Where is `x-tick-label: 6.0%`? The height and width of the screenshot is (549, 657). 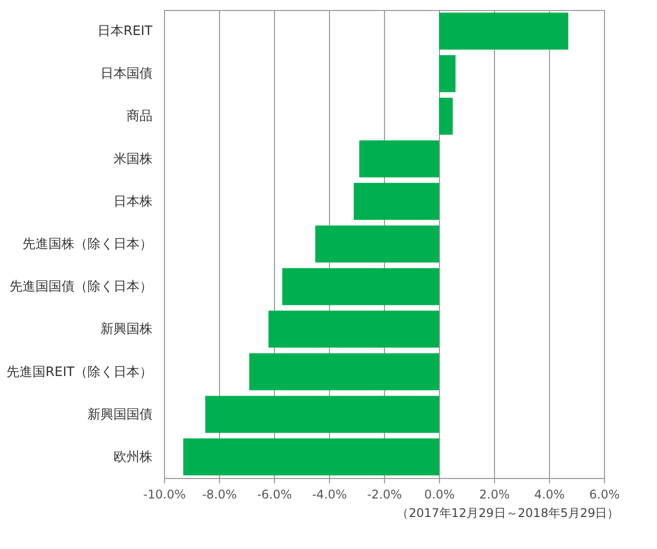
x-tick-label: 6.0% is located at coordinates (604, 495).